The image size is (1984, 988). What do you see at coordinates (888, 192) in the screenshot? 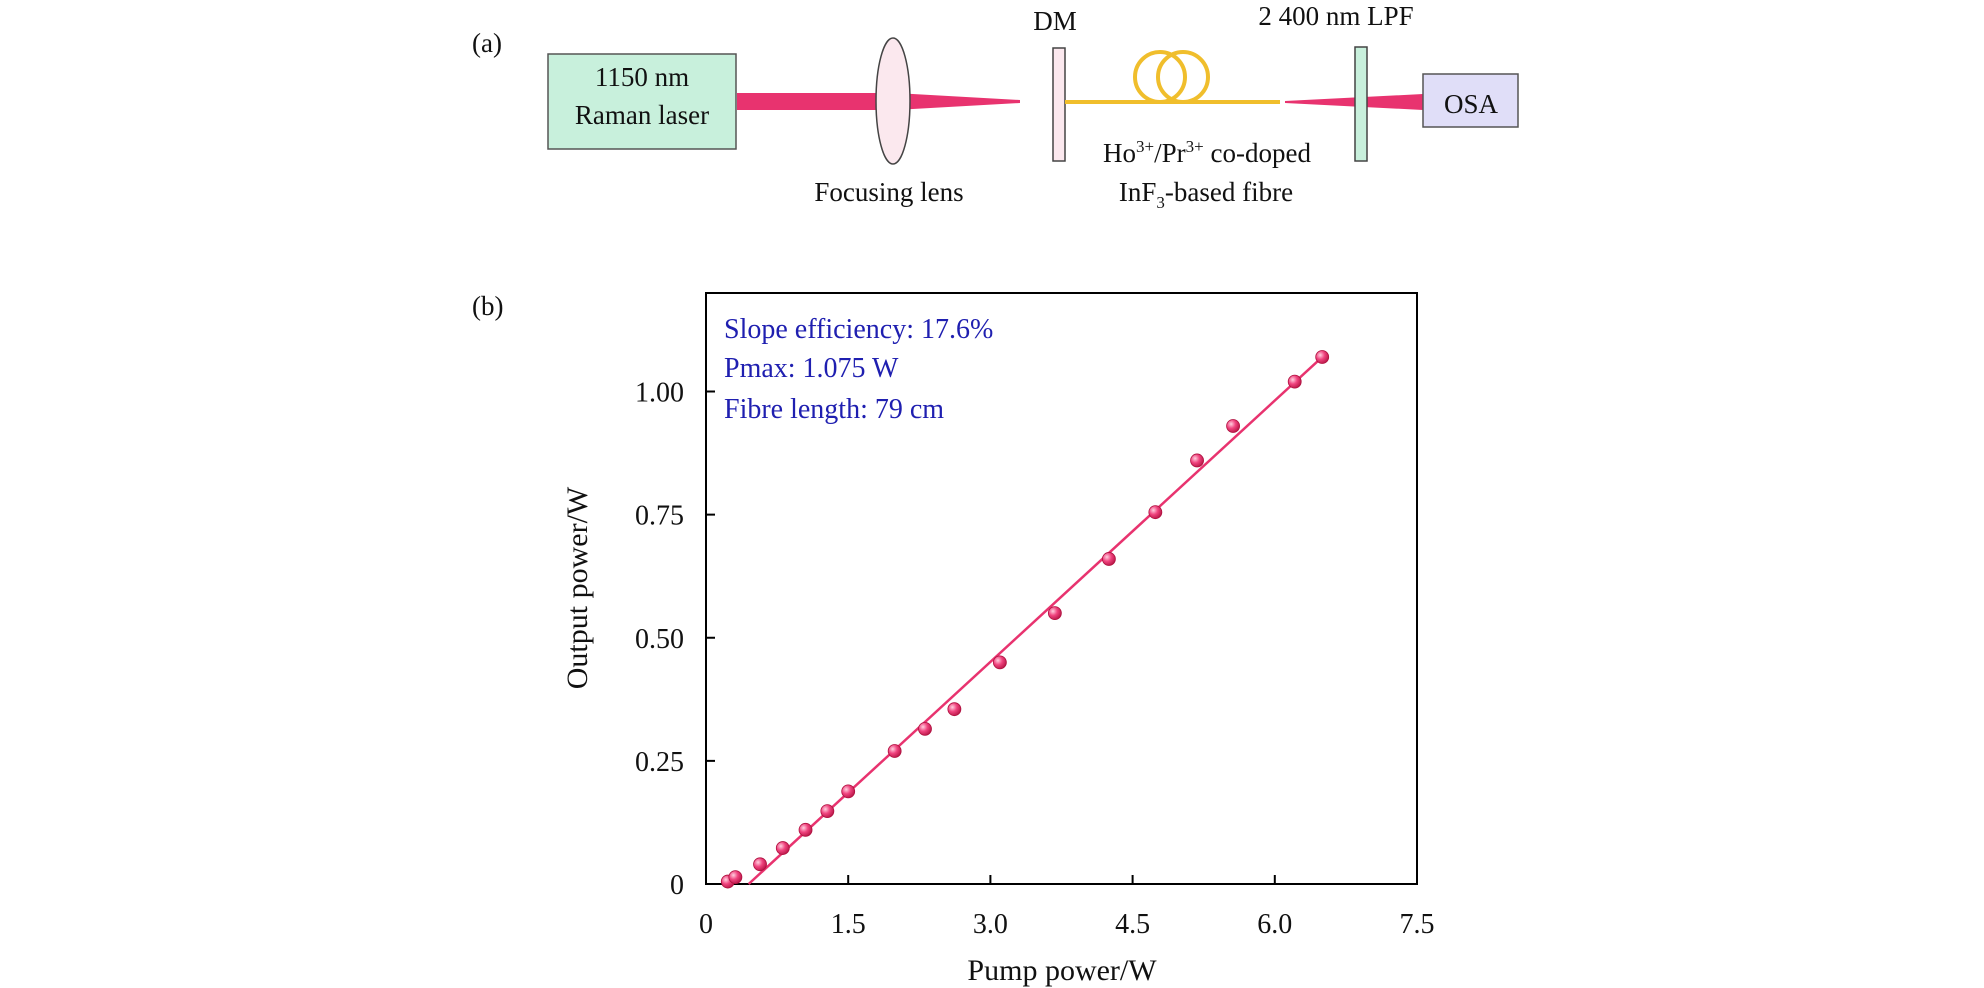
I see `lens-label: Focusing lens` at bounding box center [888, 192].